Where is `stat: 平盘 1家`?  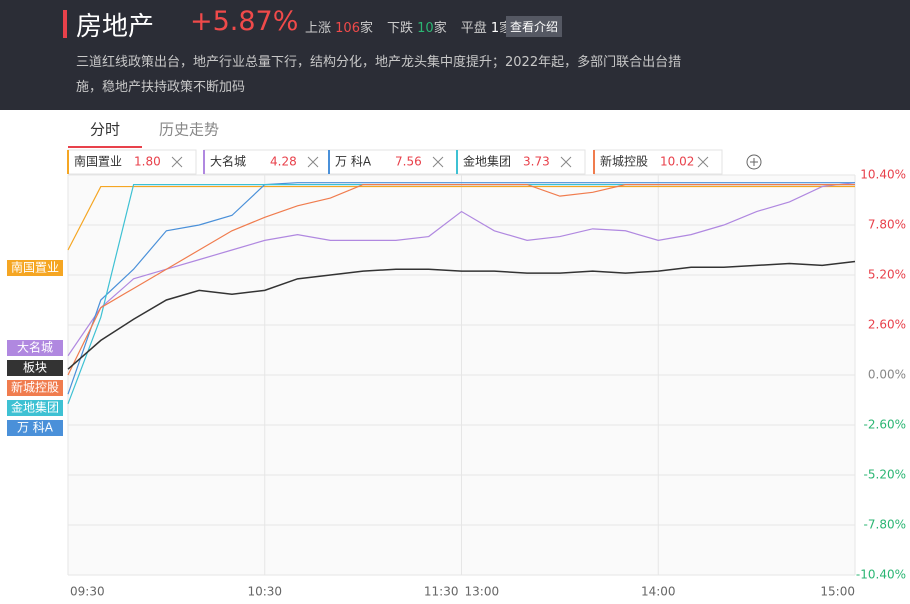 stat: 平盘 1家 is located at coordinates (486, 28).